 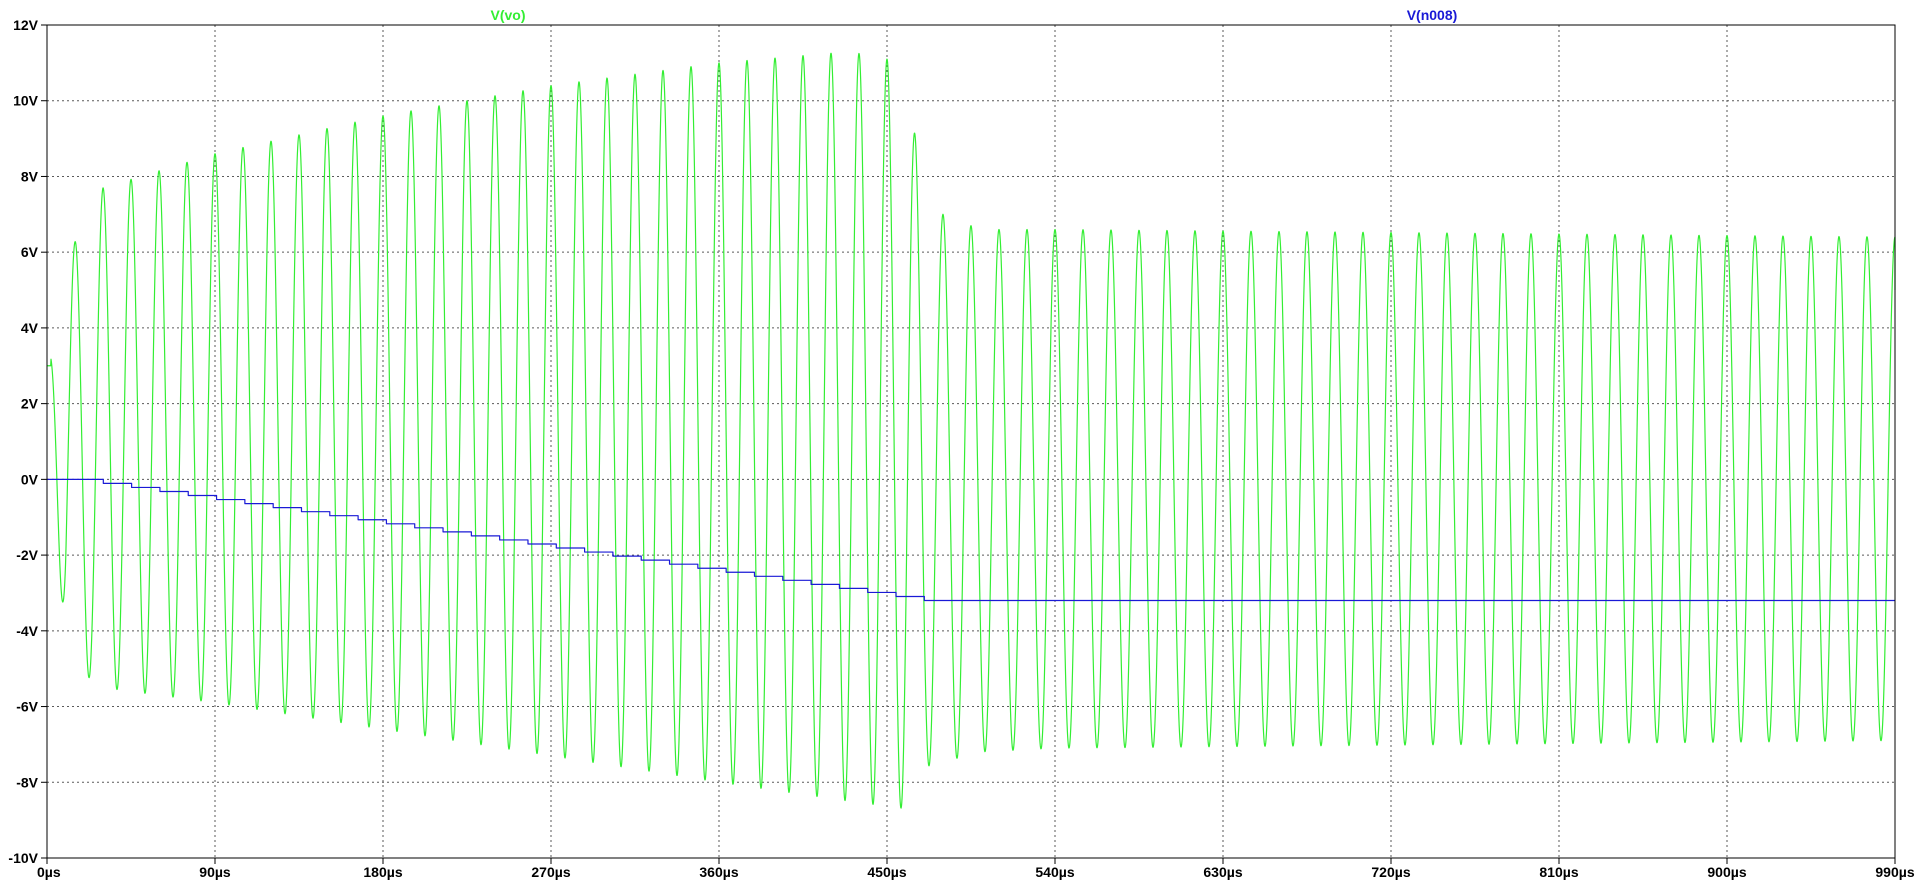 What do you see at coordinates (23, 858) in the screenshot?
I see `y-tick-label: -10V` at bounding box center [23, 858].